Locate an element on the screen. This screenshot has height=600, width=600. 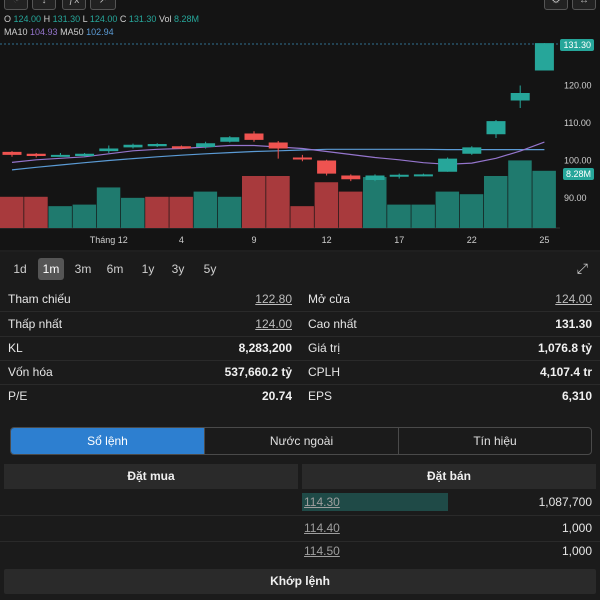
x-tick-label: 4 is located at coordinates (181, 240).